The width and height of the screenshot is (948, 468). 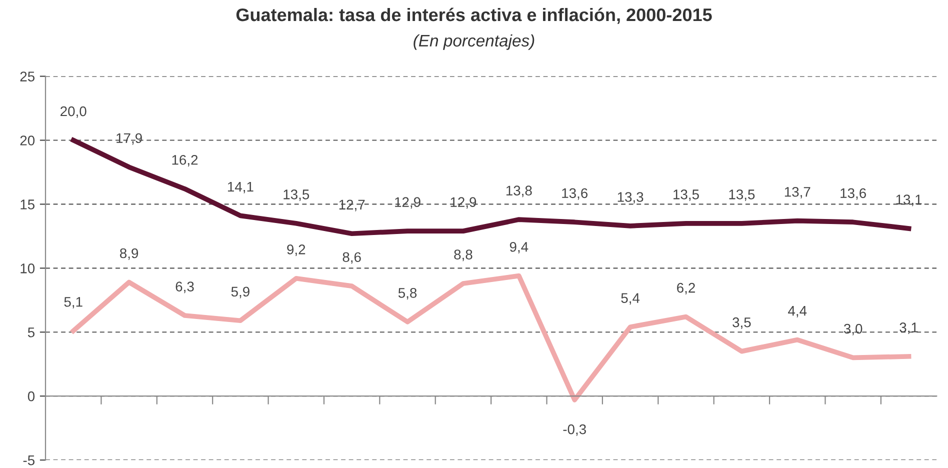 I want to click on data-label: 9,2, so click(x=296, y=250).